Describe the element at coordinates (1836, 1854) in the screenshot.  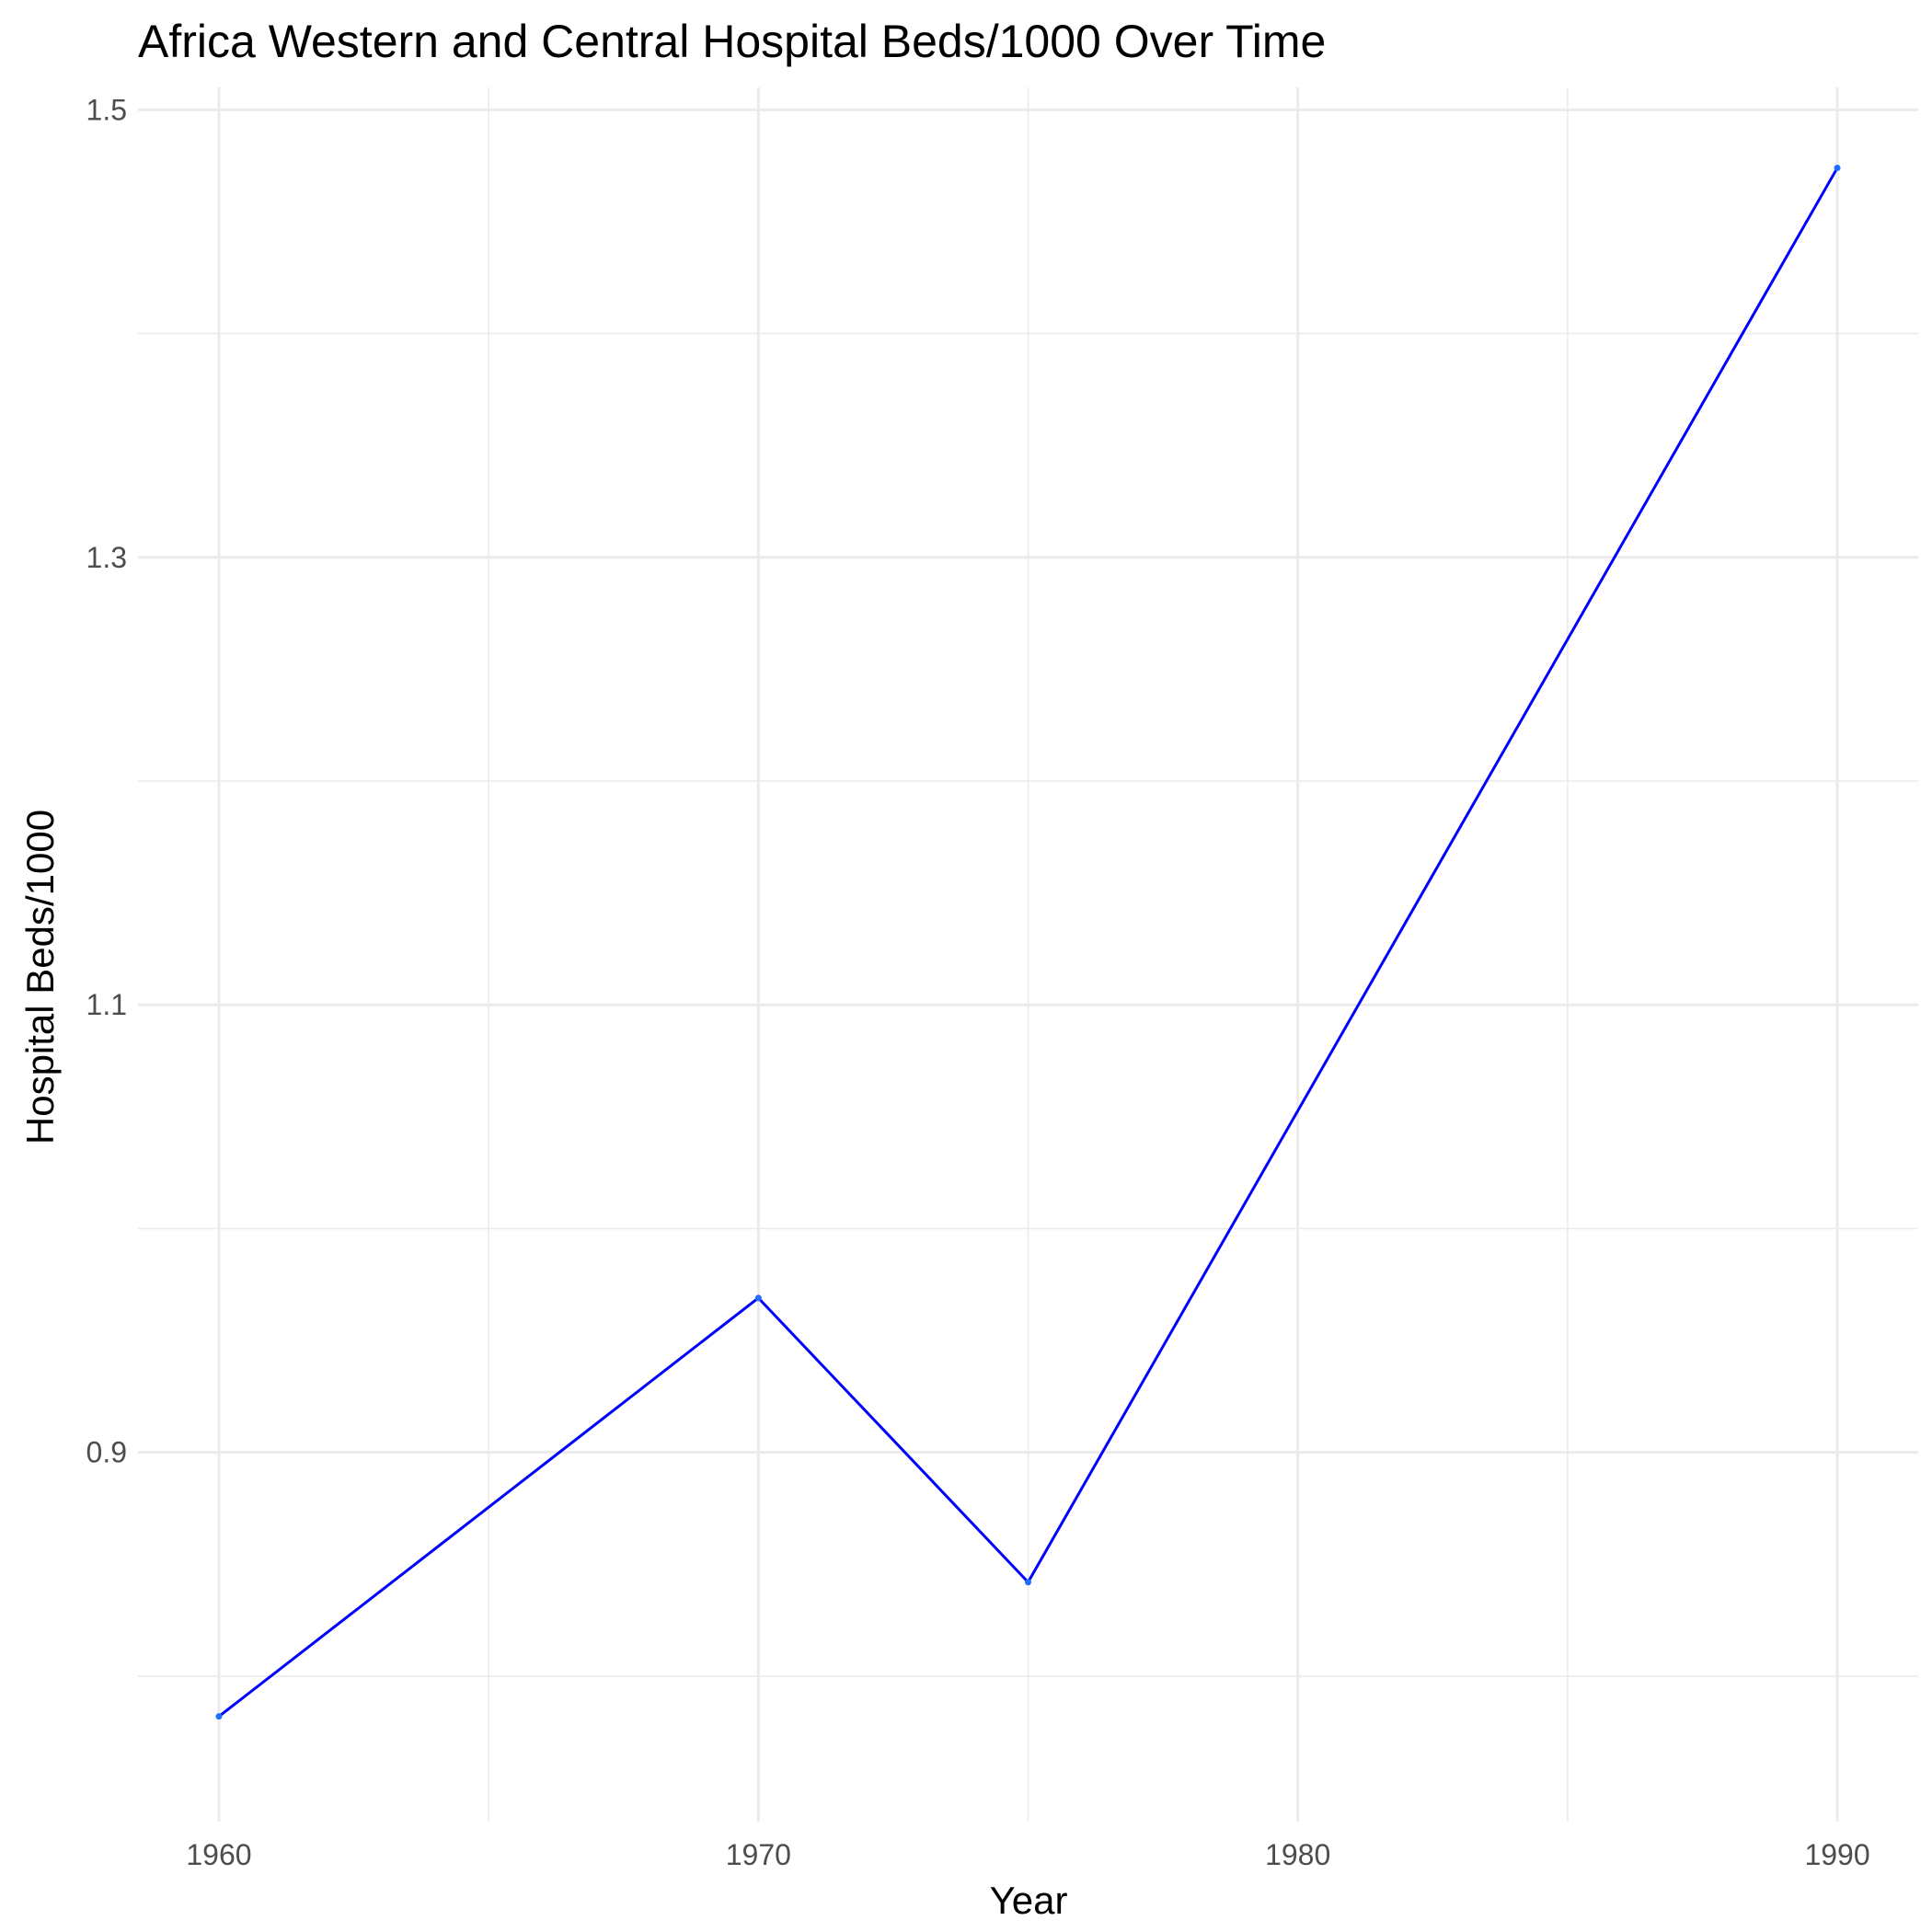
I see `x-tick-label: 1990` at that location.